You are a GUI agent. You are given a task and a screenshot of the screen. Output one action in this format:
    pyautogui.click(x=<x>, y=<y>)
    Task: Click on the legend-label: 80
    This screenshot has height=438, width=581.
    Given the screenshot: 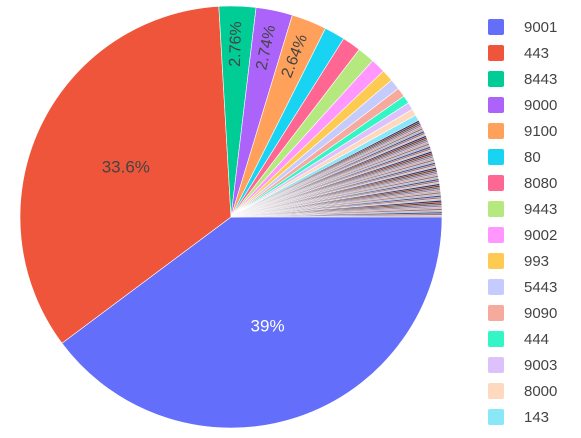 What is the action you would take?
    pyautogui.click(x=532, y=157)
    